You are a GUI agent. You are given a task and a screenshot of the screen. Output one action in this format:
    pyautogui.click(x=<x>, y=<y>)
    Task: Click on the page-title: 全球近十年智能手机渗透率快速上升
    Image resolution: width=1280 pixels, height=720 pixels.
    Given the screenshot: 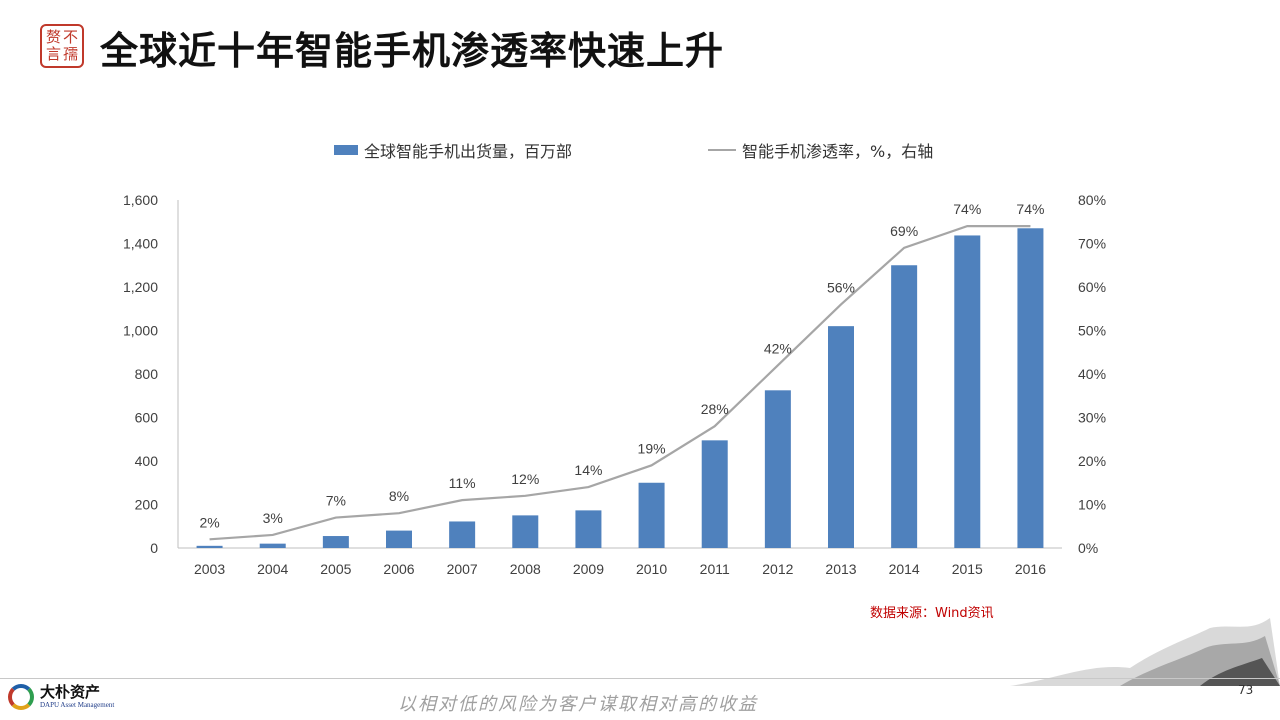 What is the action you would take?
    pyautogui.click(x=412, y=51)
    